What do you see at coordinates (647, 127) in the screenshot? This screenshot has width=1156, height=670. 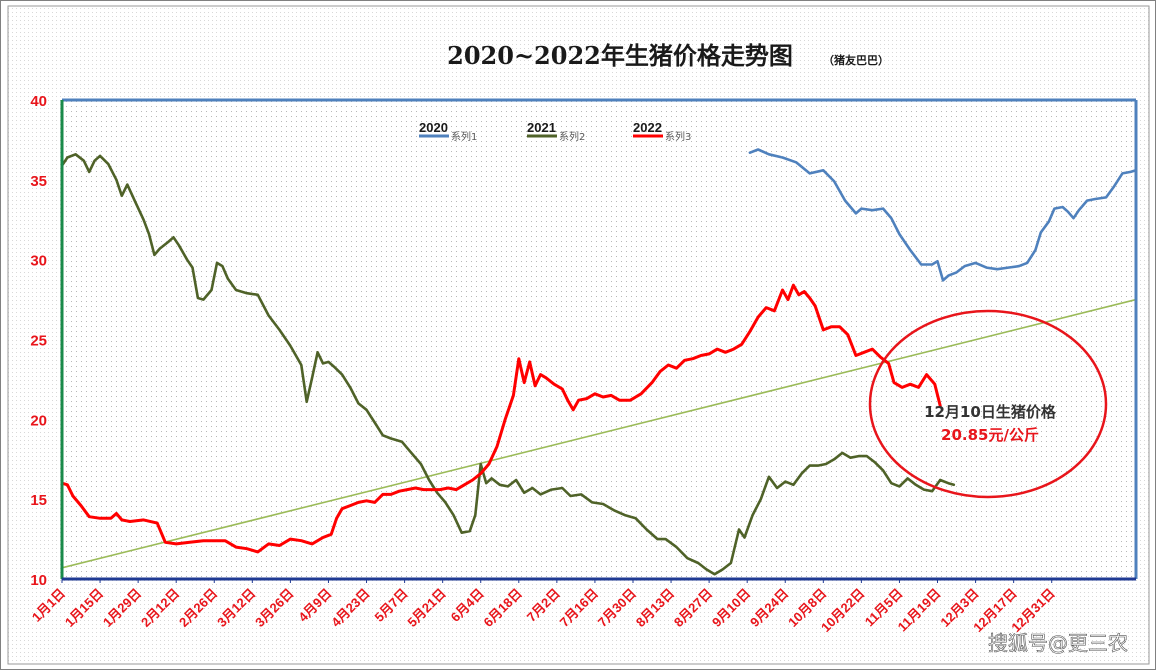 I see `legend-year-2022: 2022` at bounding box center [647, 127].